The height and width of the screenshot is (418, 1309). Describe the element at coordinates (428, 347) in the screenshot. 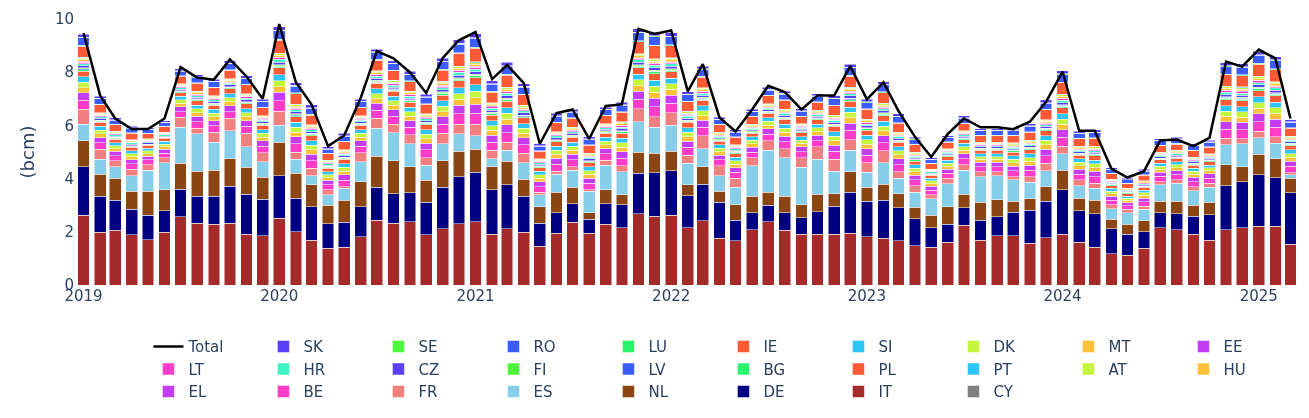

I see `legend-label: SE` at that location.